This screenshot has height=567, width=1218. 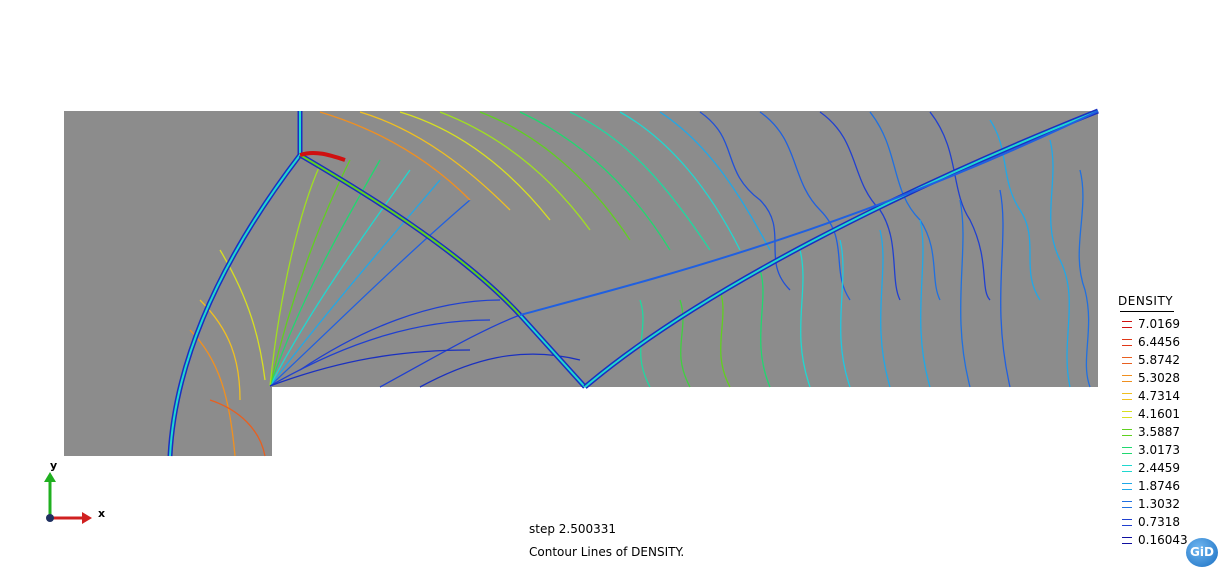 I want to click on legend-value: 4.7314, so click(x=1159, y=396).